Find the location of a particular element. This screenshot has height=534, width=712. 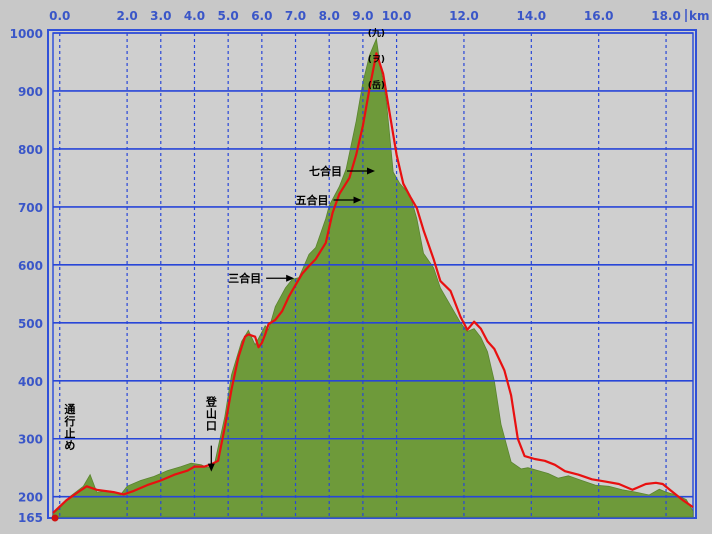

annotation-1-char-0: 登 is located at coordinates (211, 402).